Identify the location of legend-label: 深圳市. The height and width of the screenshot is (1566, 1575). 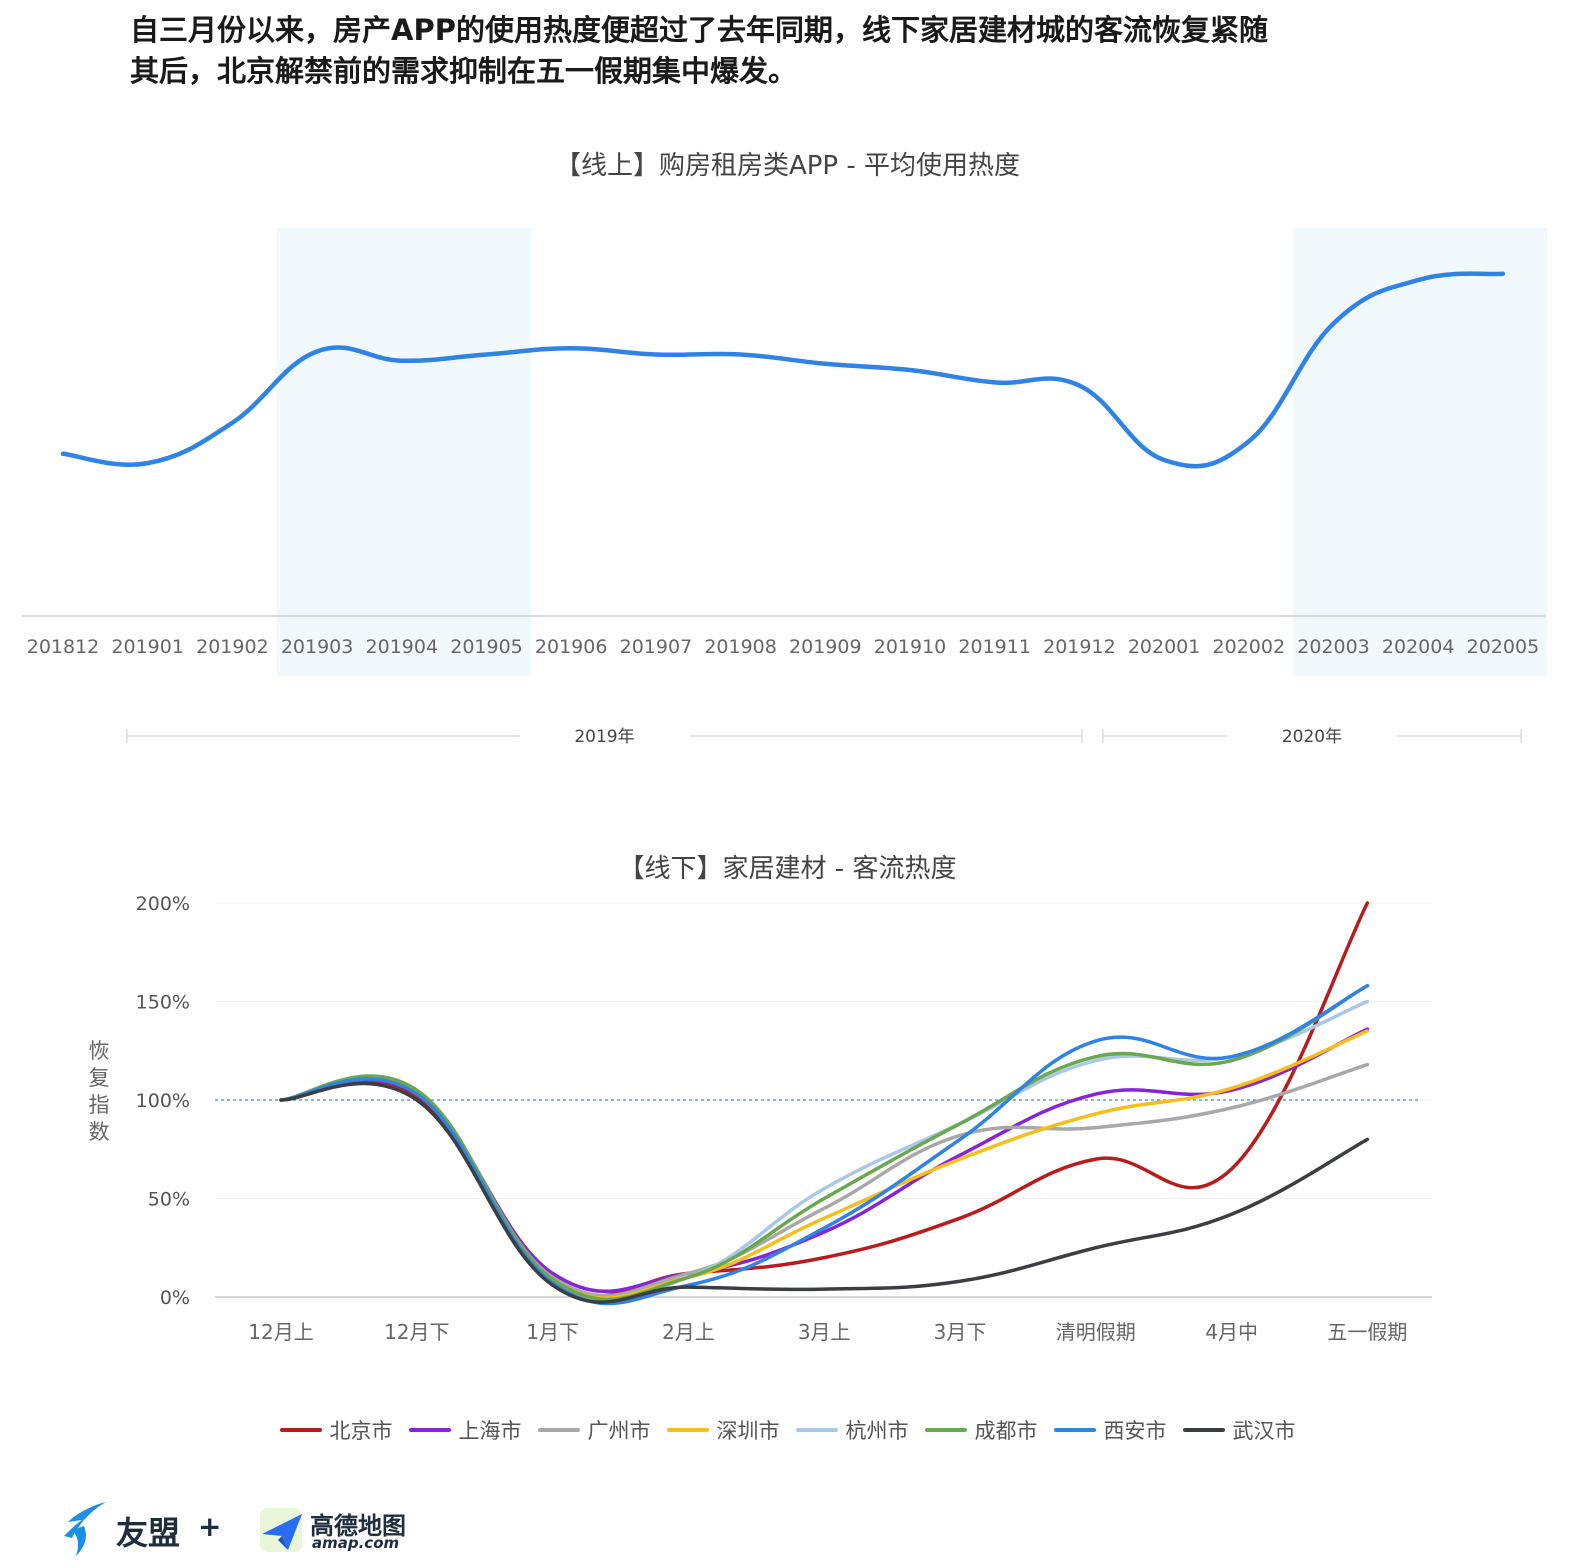
(748, 1431).